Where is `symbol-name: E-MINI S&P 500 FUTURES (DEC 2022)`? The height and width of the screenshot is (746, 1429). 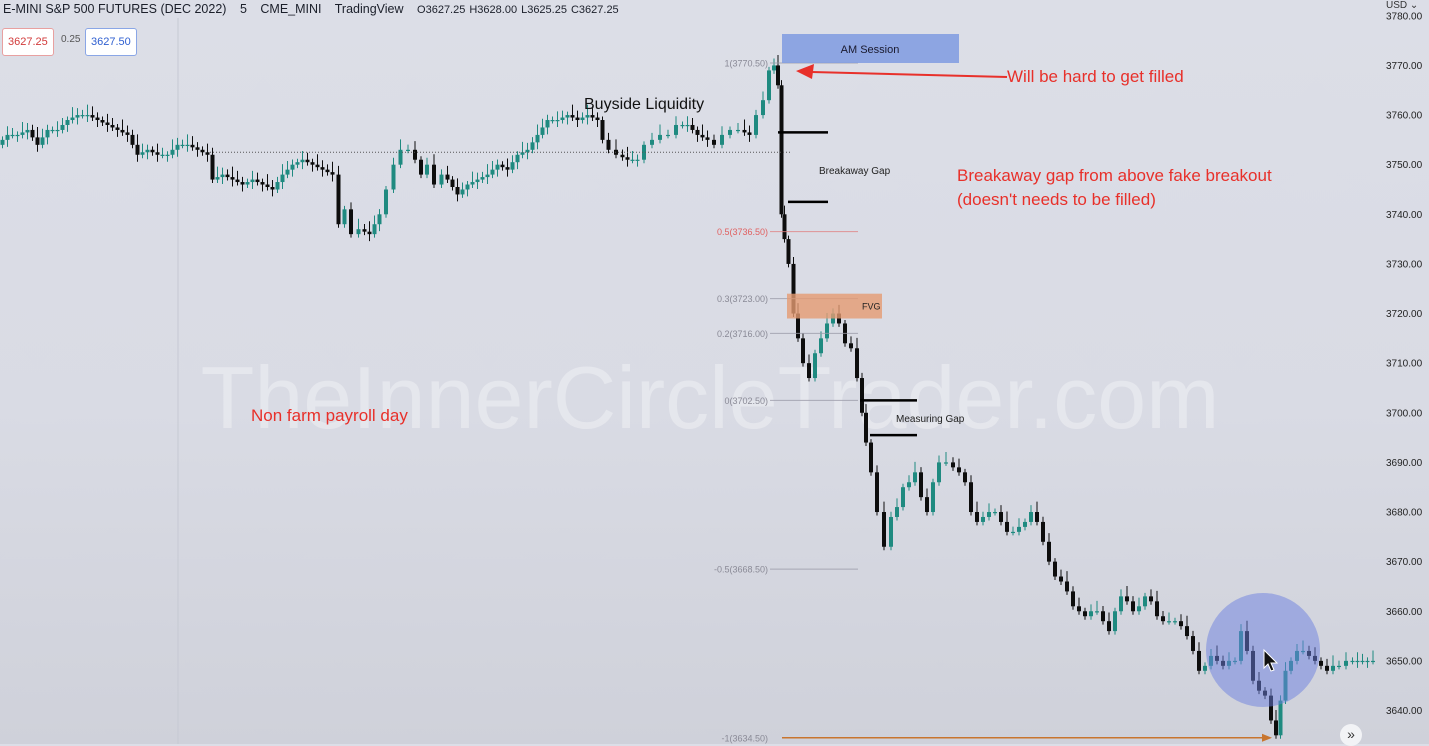
symbol-name: E-MINI S&P 500 FUTURES (DEC 2022) is located at coordinates (115, 9).